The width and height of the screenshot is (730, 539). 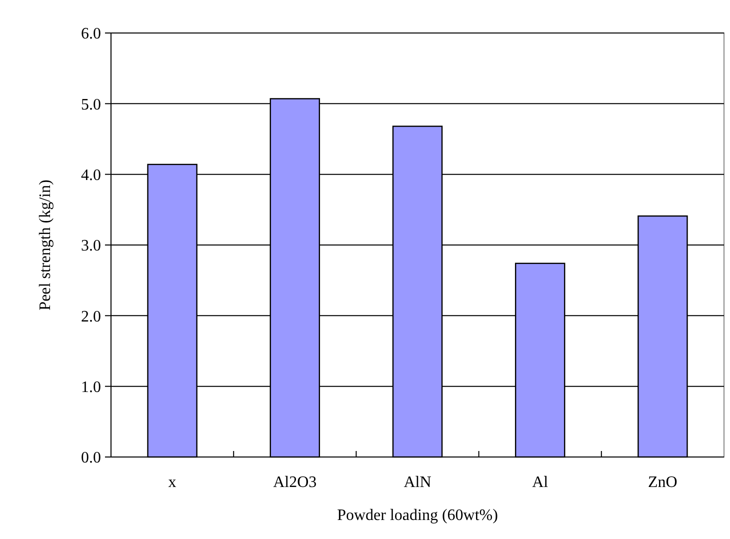 I want to click on x-axis-title: Powder loading (60wt%), so click(x=417, y=515).